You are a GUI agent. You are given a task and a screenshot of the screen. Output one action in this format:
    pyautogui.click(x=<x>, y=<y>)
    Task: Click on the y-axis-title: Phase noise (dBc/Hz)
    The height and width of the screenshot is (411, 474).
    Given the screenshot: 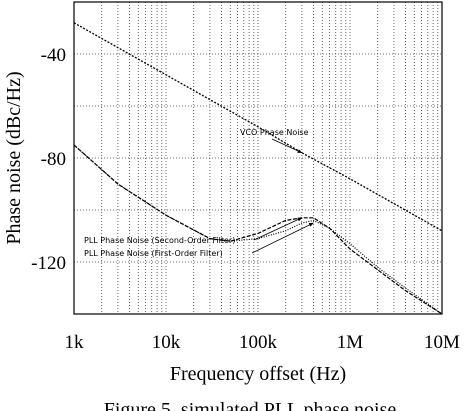 What is the action you would take?
    pyautogui.click(x=14, y=157)
    